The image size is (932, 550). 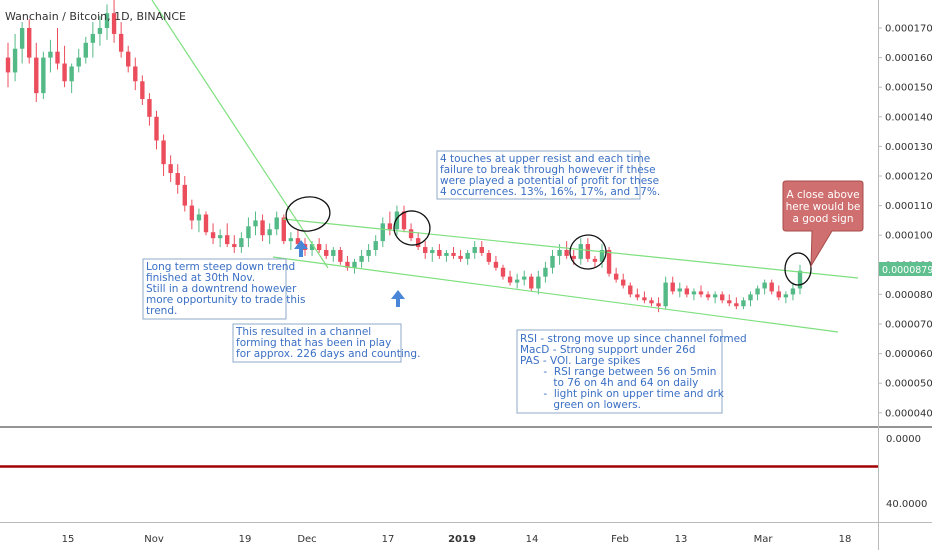 What do you see at coordinates (622, 394) in the screenshot?
I see `note-indicators-line: - light pink on upper time and drk` at bounding box center [622, 394].